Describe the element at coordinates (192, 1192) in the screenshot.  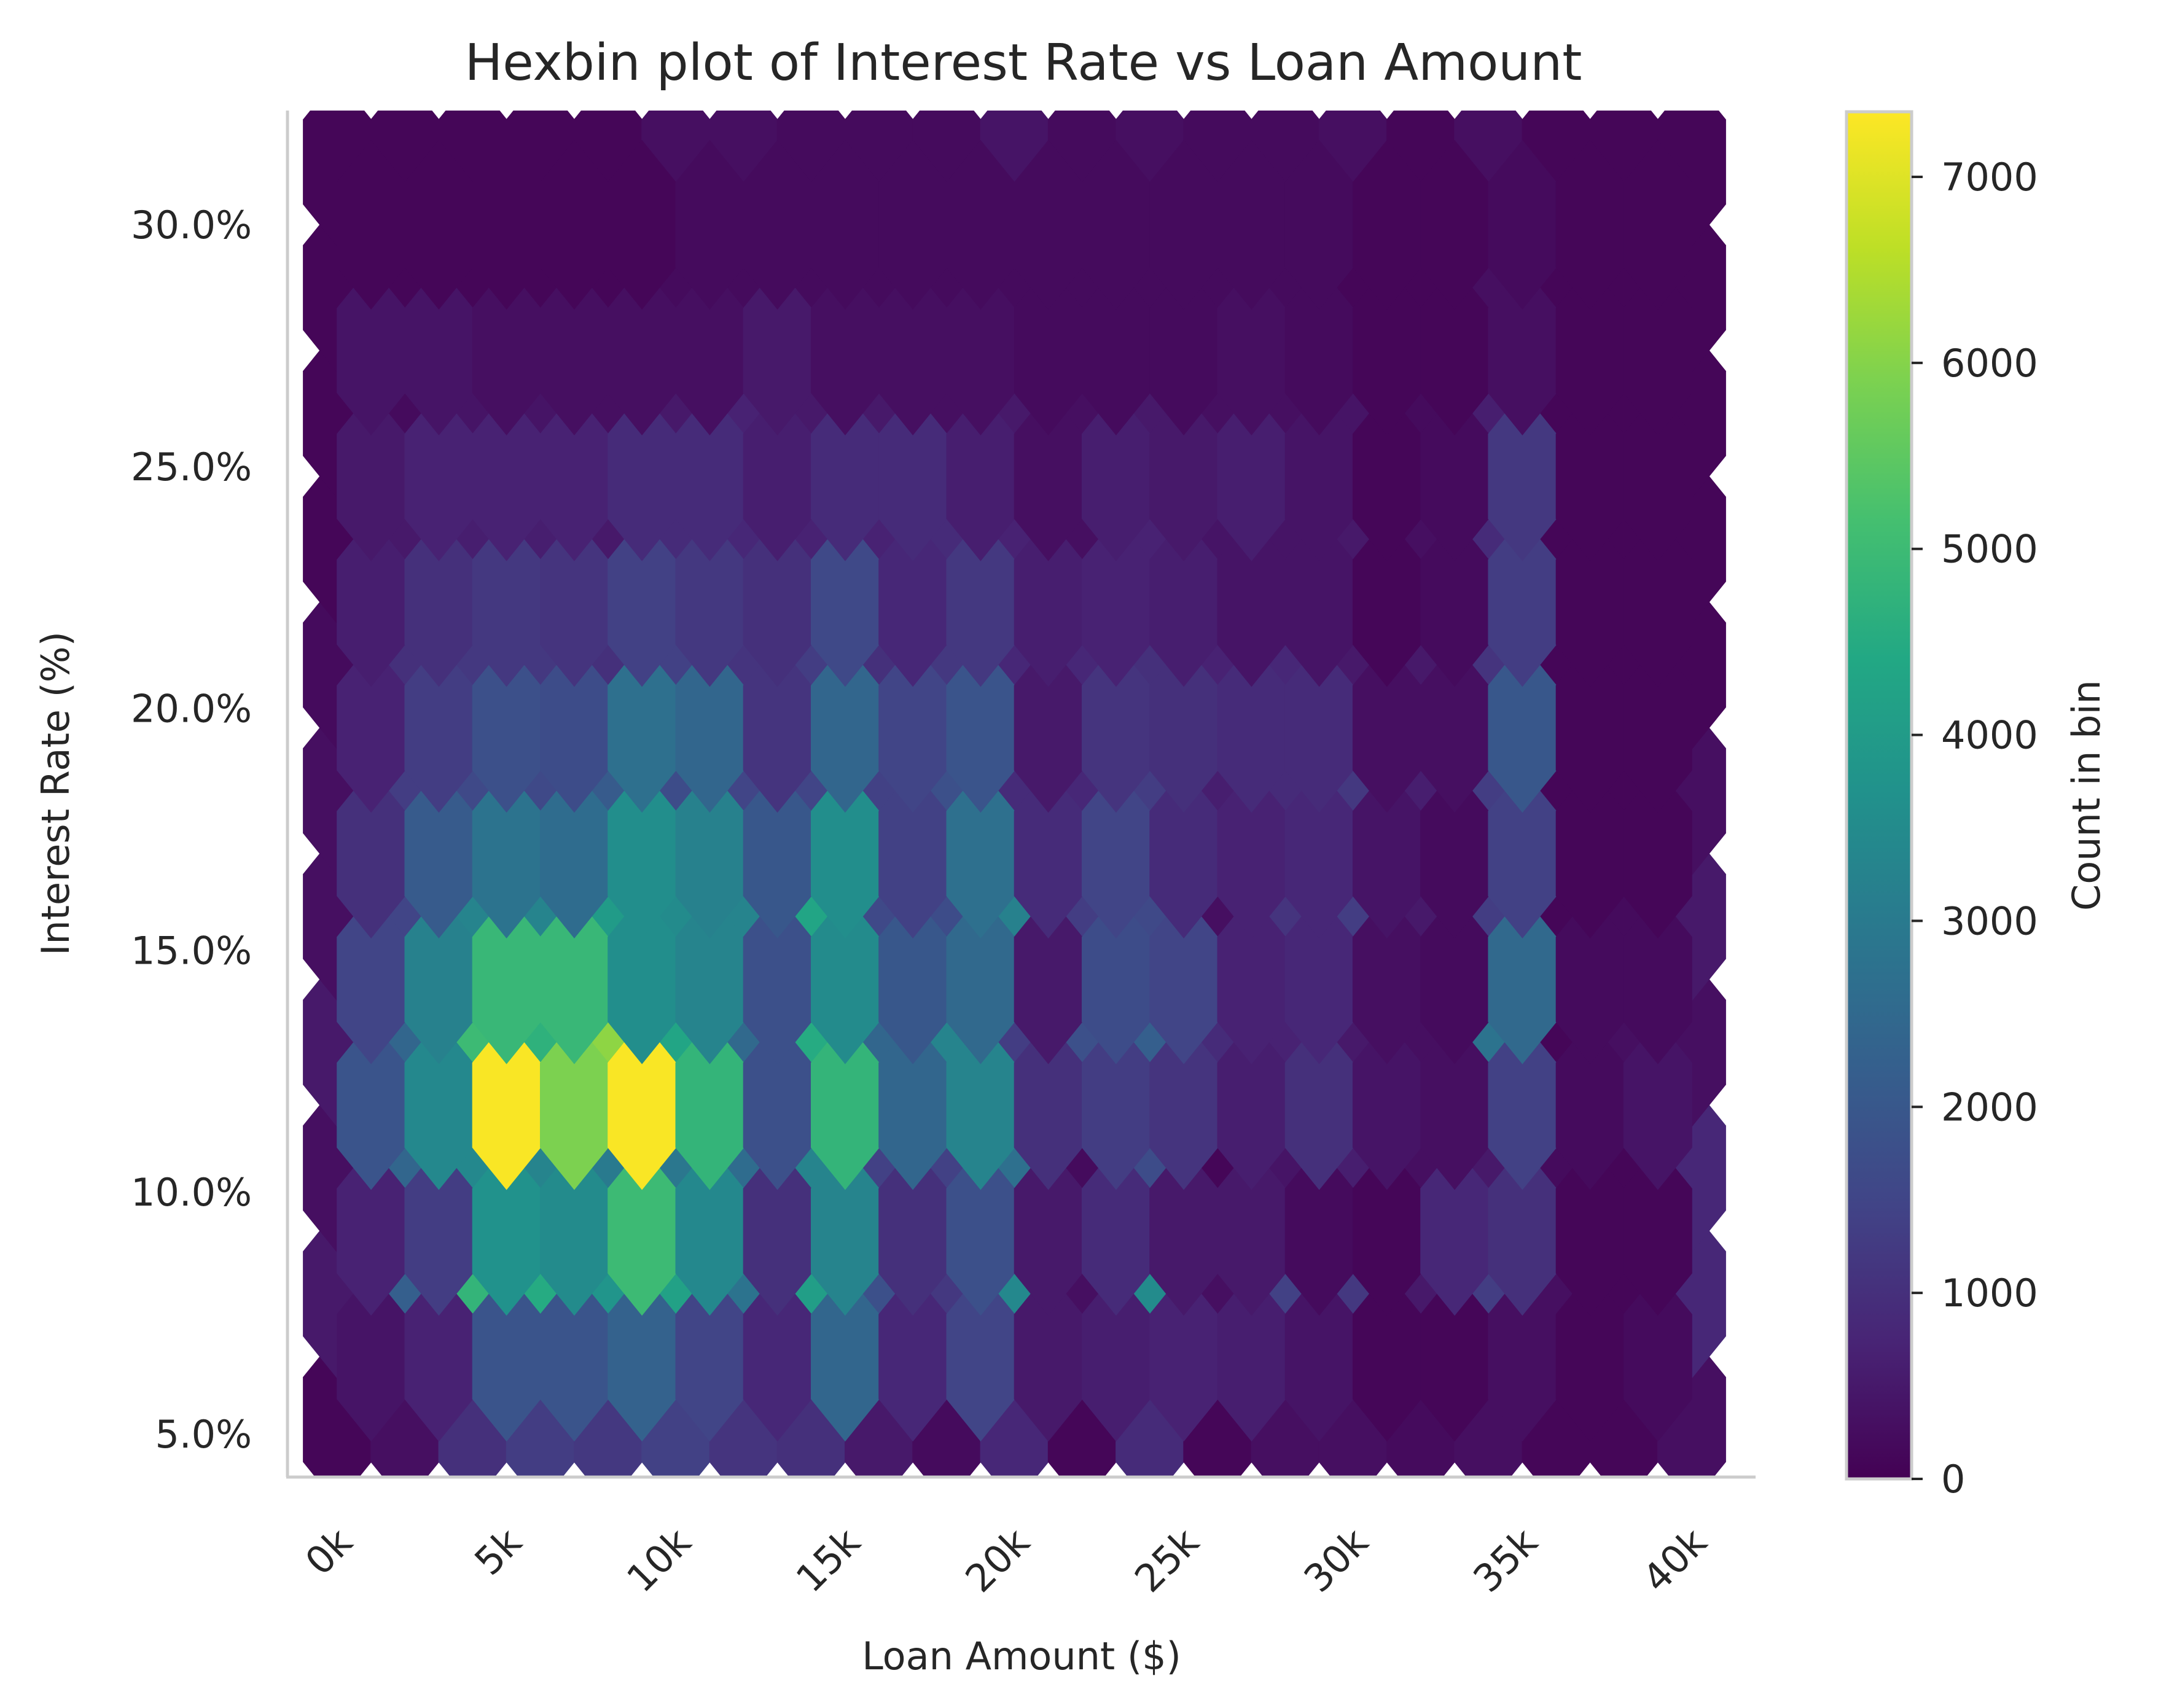
I see `y-tick-label: 10.0%` at that location.